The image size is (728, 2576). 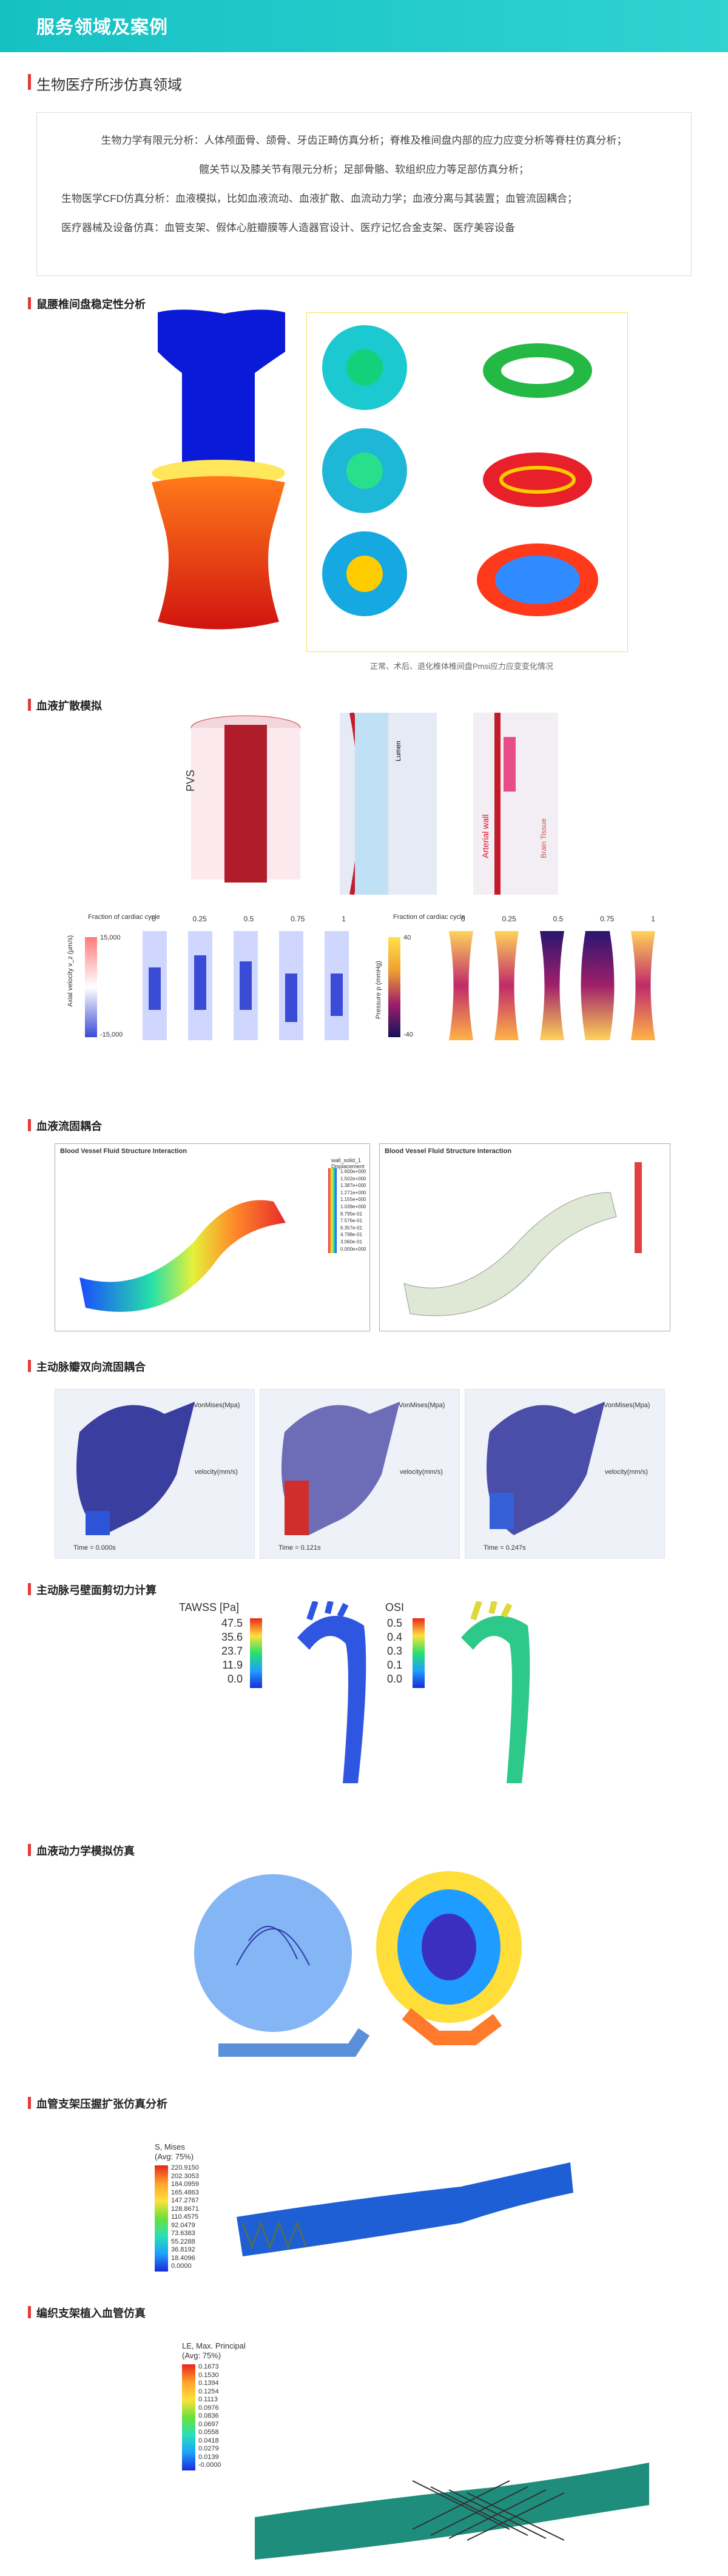 What do you see at coordinates (232, 1623) in the screenshot?
I see `legend-value: 47.5` at bounding box center [232, 1623].